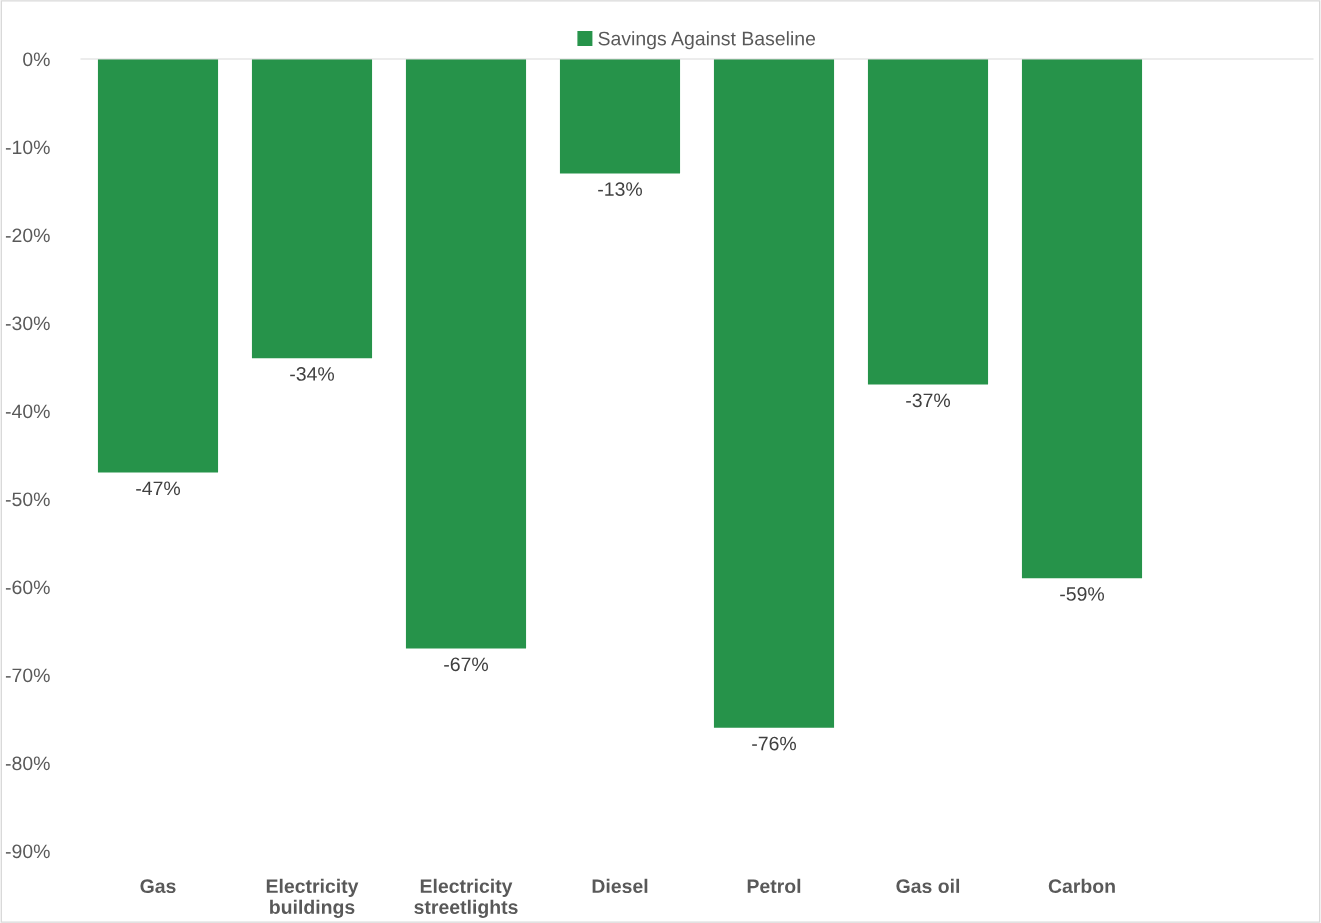  Describe the element at coordinates (1082, 594) in the screenshot. I see `data-label: -59%` at that location.